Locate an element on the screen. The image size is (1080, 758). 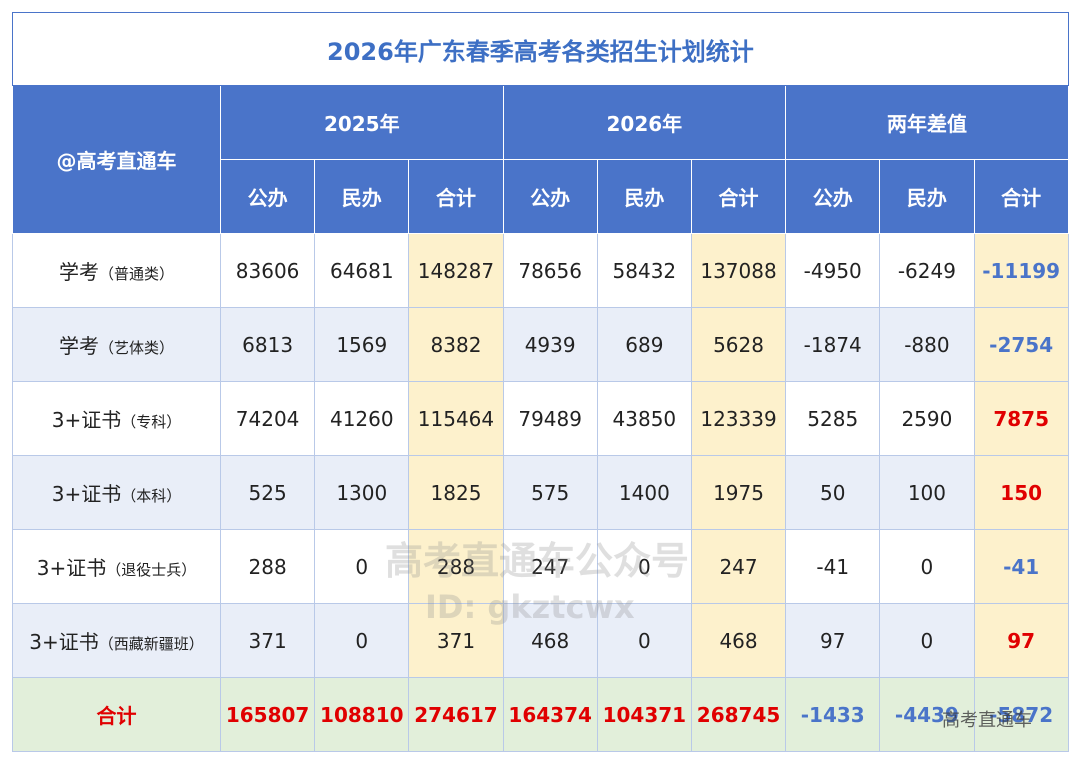
value-cell: 148287 is located at coordinates (456, 270).